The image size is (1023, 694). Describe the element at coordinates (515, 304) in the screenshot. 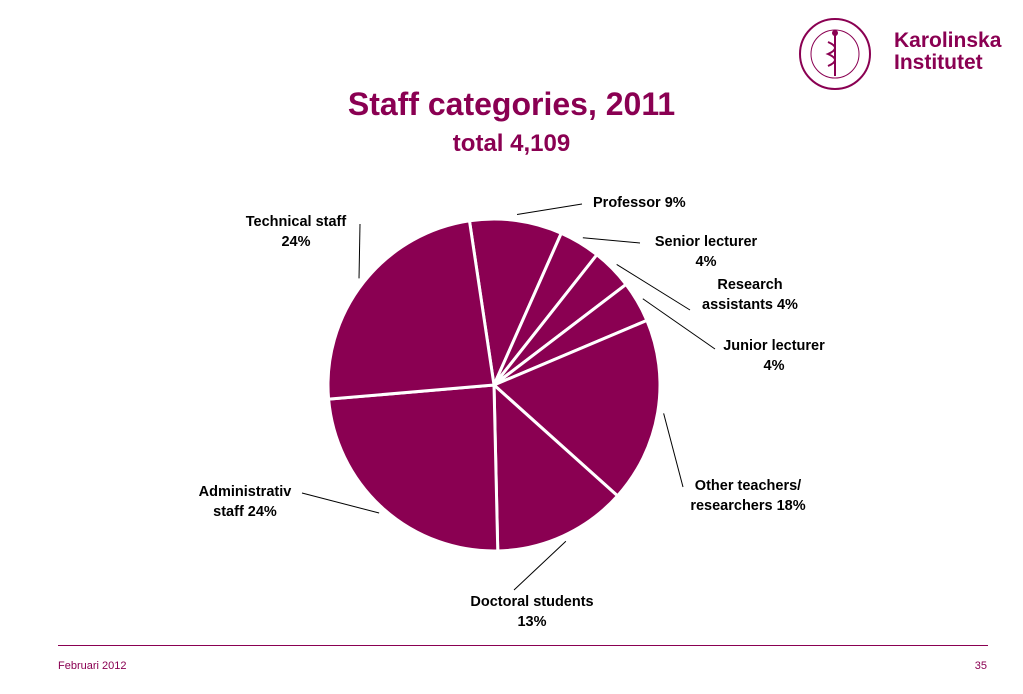

I see `pie-slice-professor` at that location.